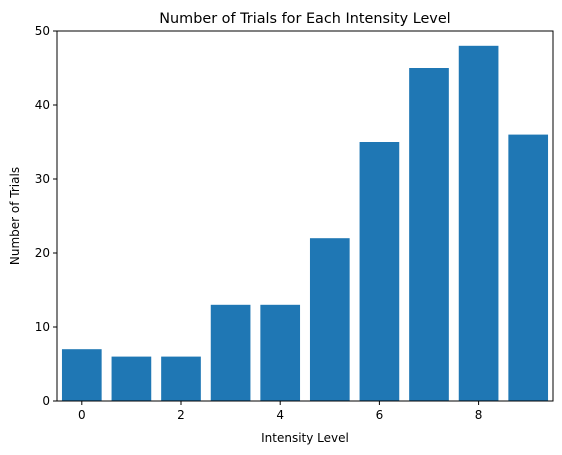 The width and height of the screenshot is (562, 455). What do you see at coordinates (42, 179) in the screenshot?
I see `y-tick-label: 30` at bounding box center [42, 179].